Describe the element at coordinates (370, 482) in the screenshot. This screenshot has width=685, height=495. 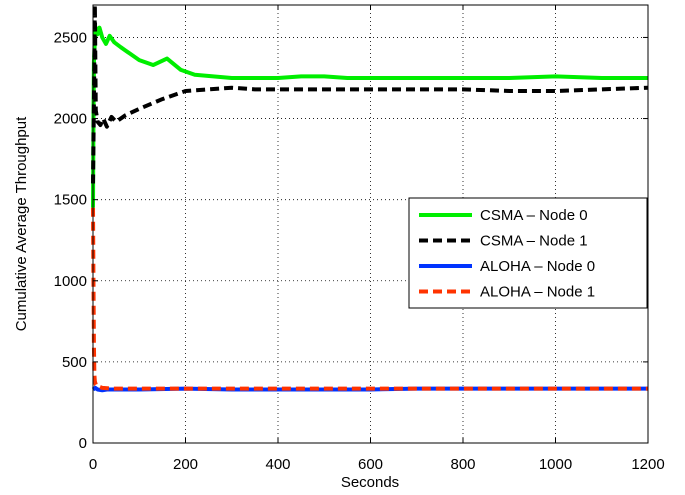
I see `x-axis-title: Seconds` at that location.